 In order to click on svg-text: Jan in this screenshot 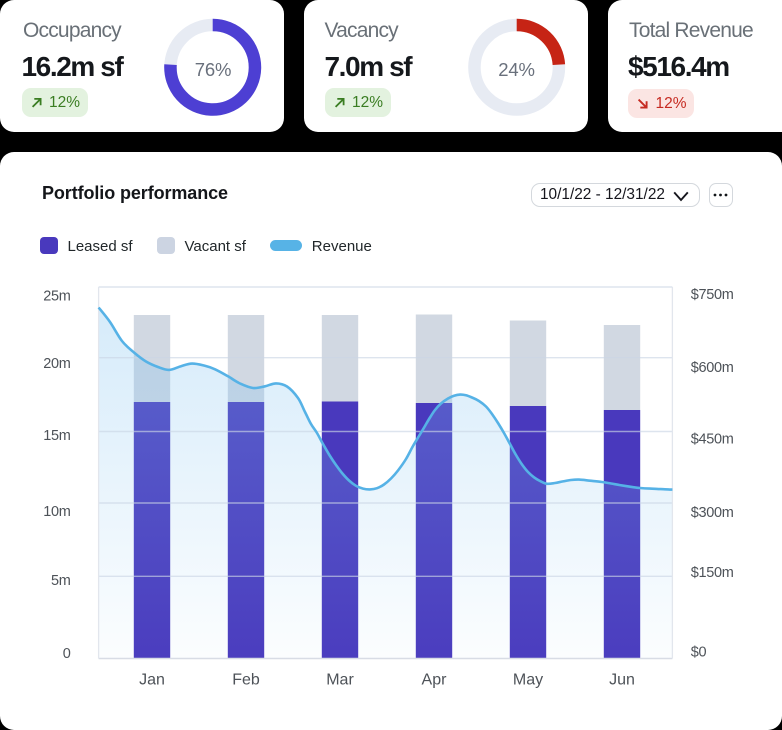, I will do `click(152, 680)`.